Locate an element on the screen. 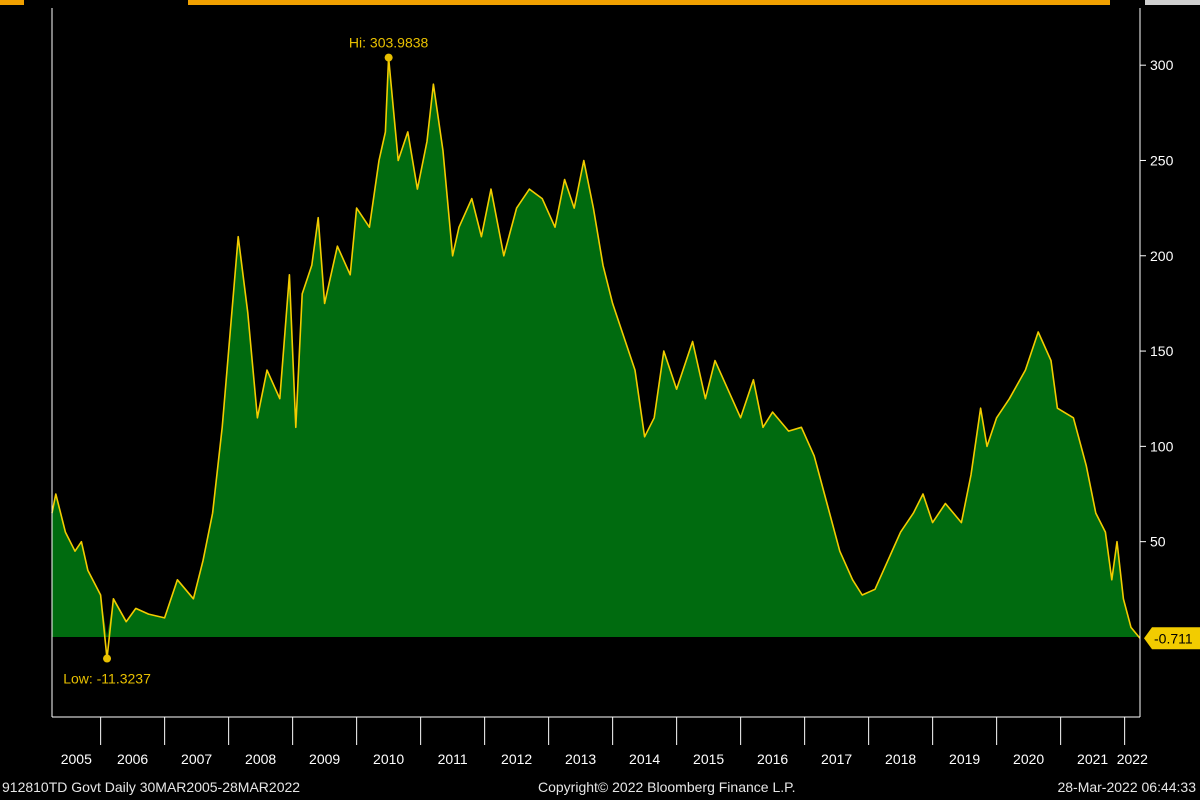 The width and height of the screenshot is (1200, 800). last-value-badge: -0.711 is located at coordinates (1172, 638).